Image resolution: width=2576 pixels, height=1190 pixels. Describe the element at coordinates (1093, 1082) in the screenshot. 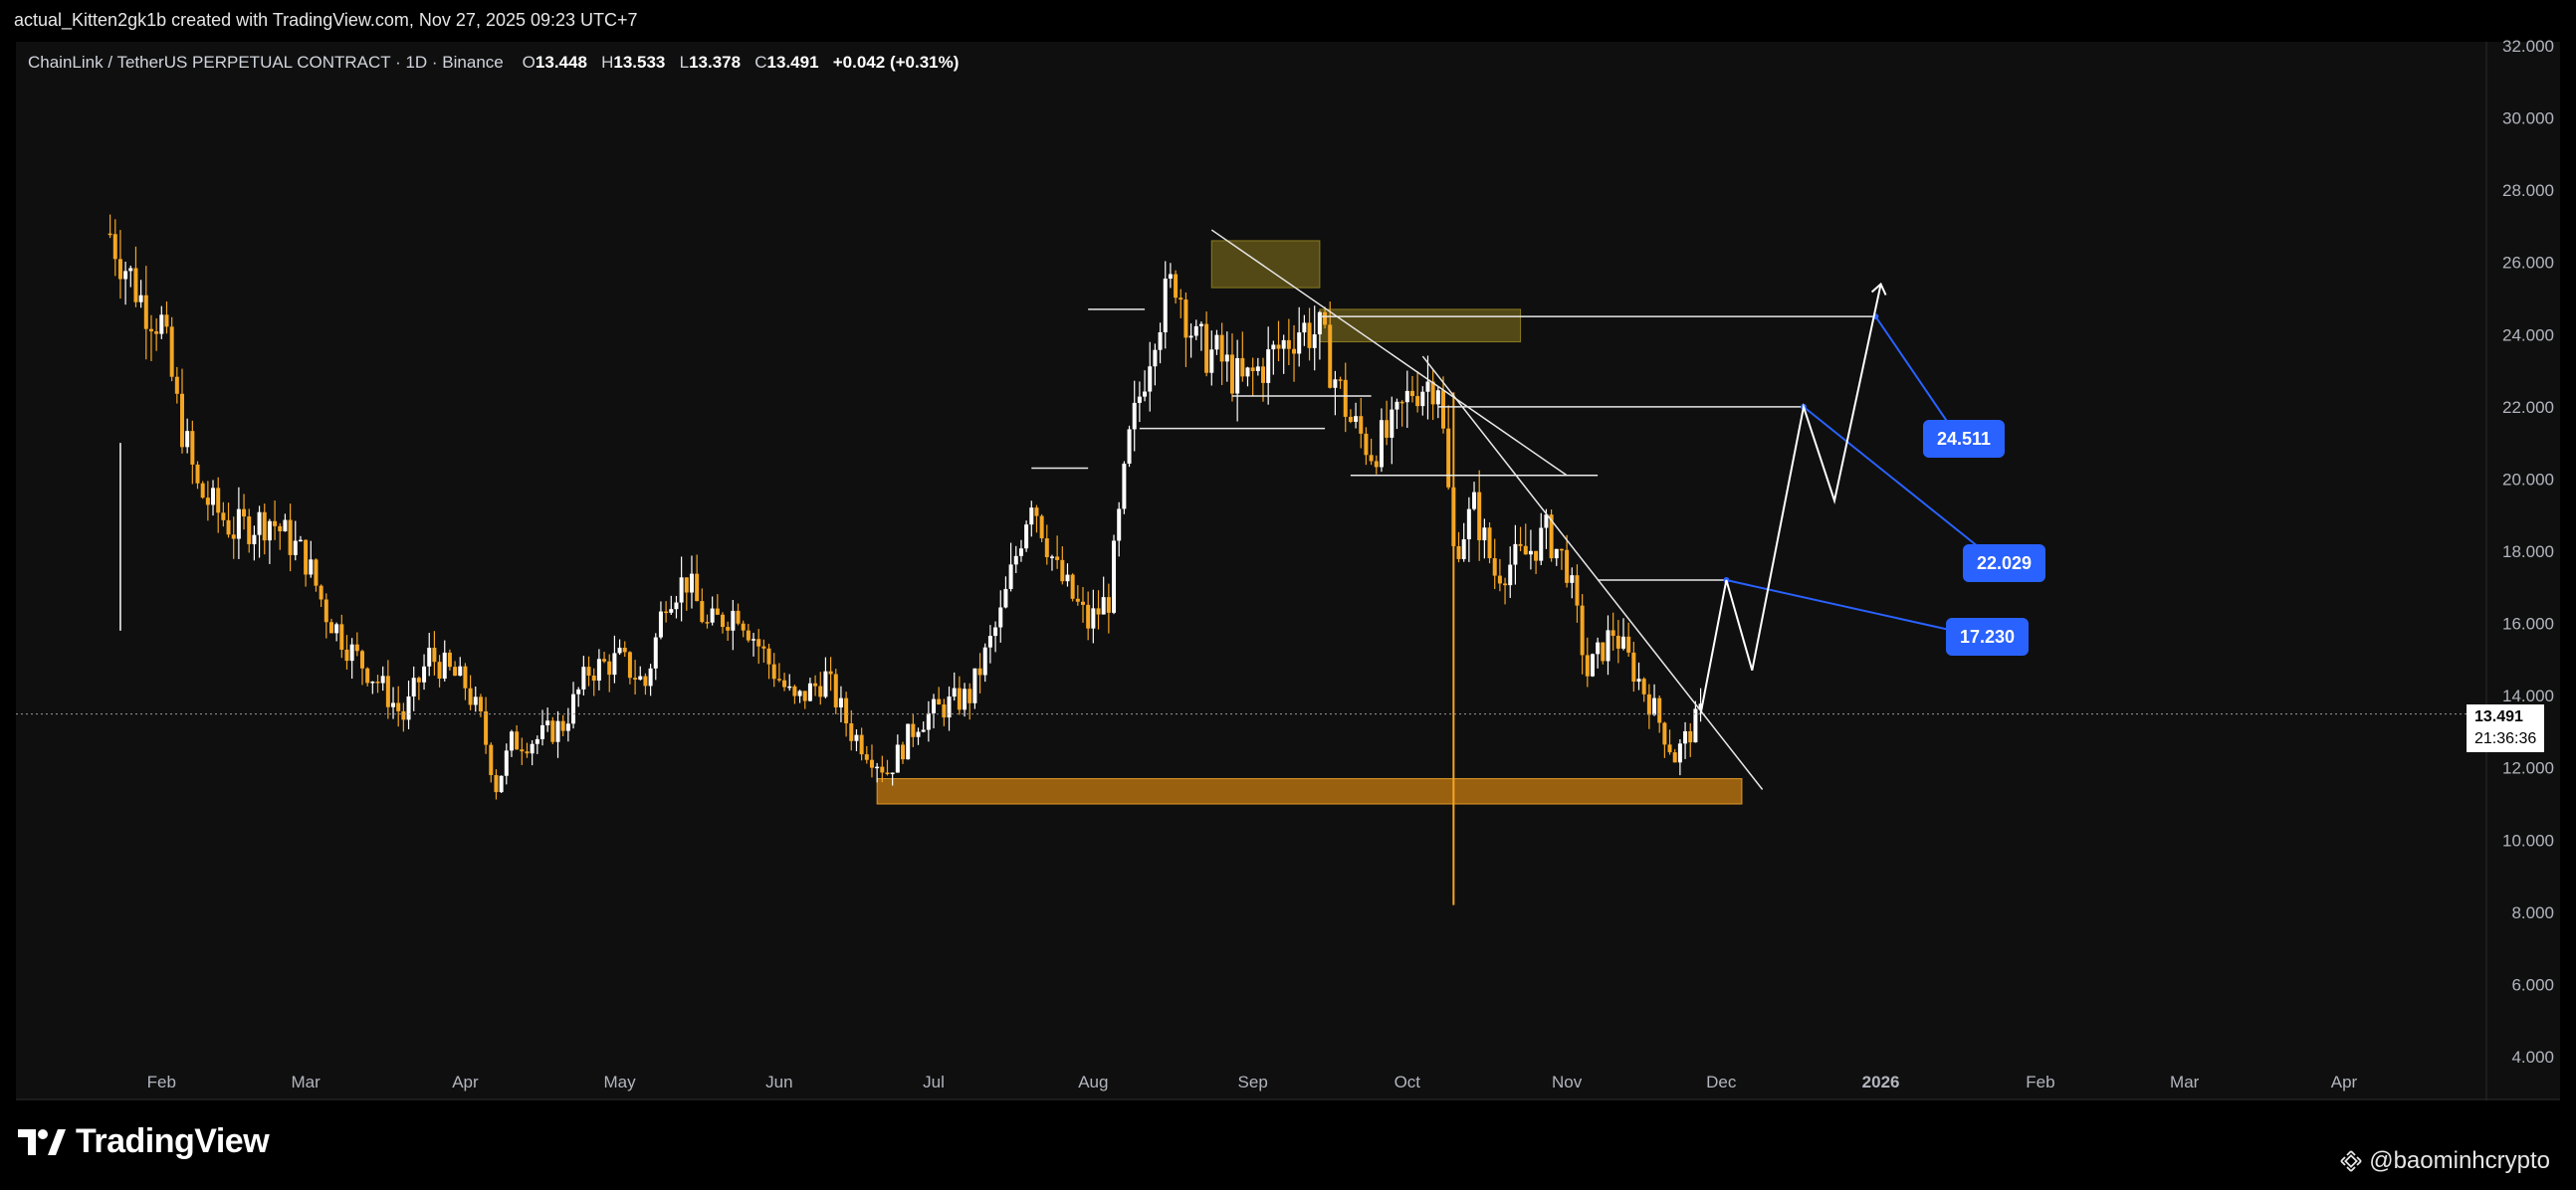

I see `x-tick-label: Aug` at that location.